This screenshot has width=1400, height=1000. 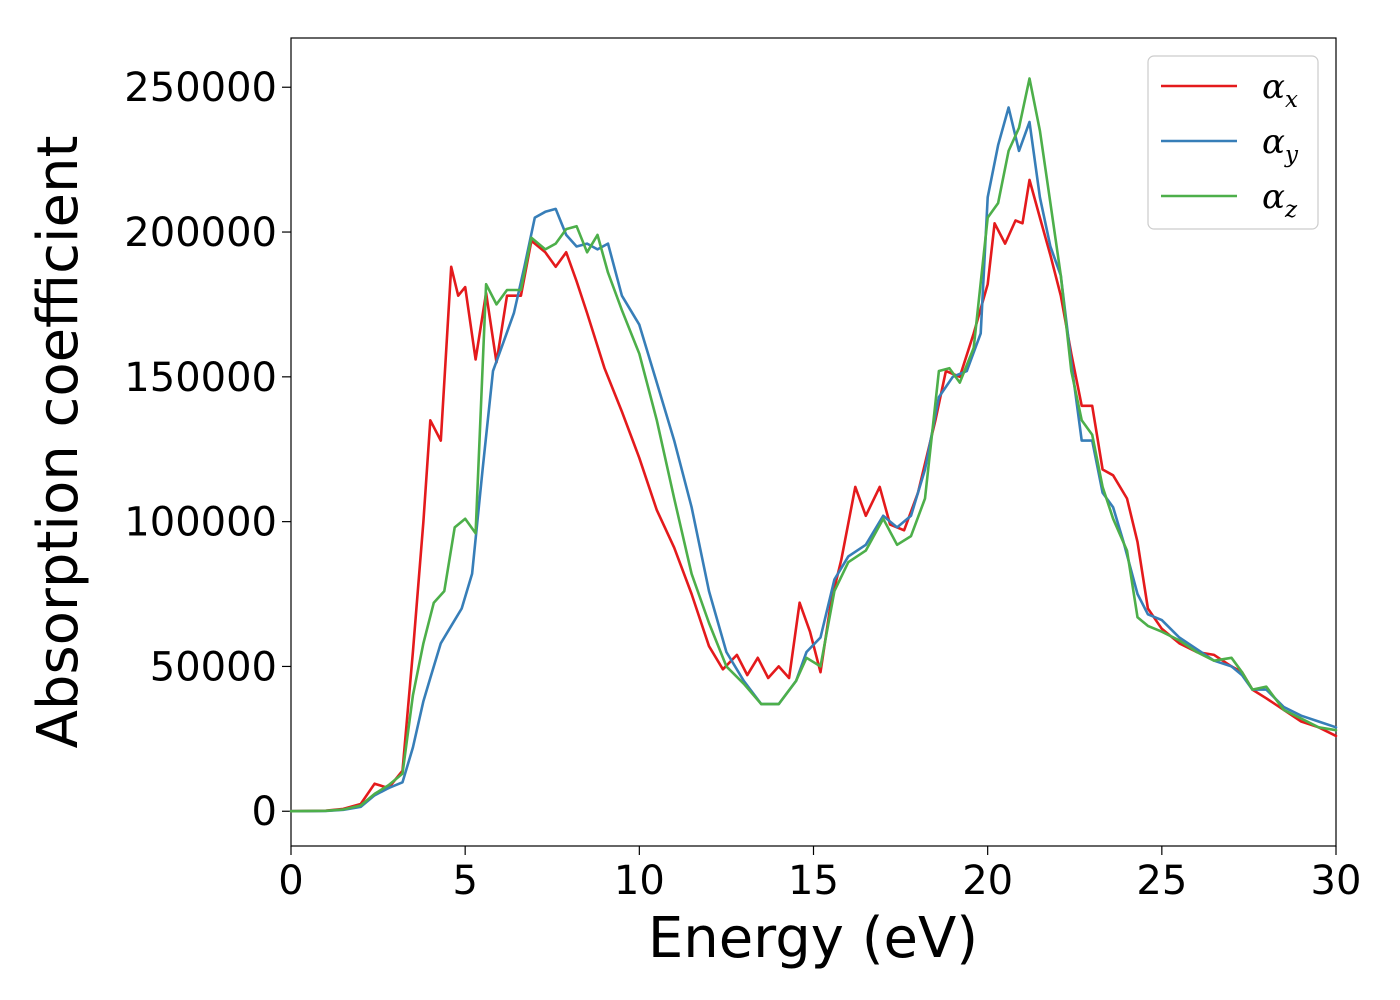 I want to click on y-tick-label: 0, so click(x=264, y=812).